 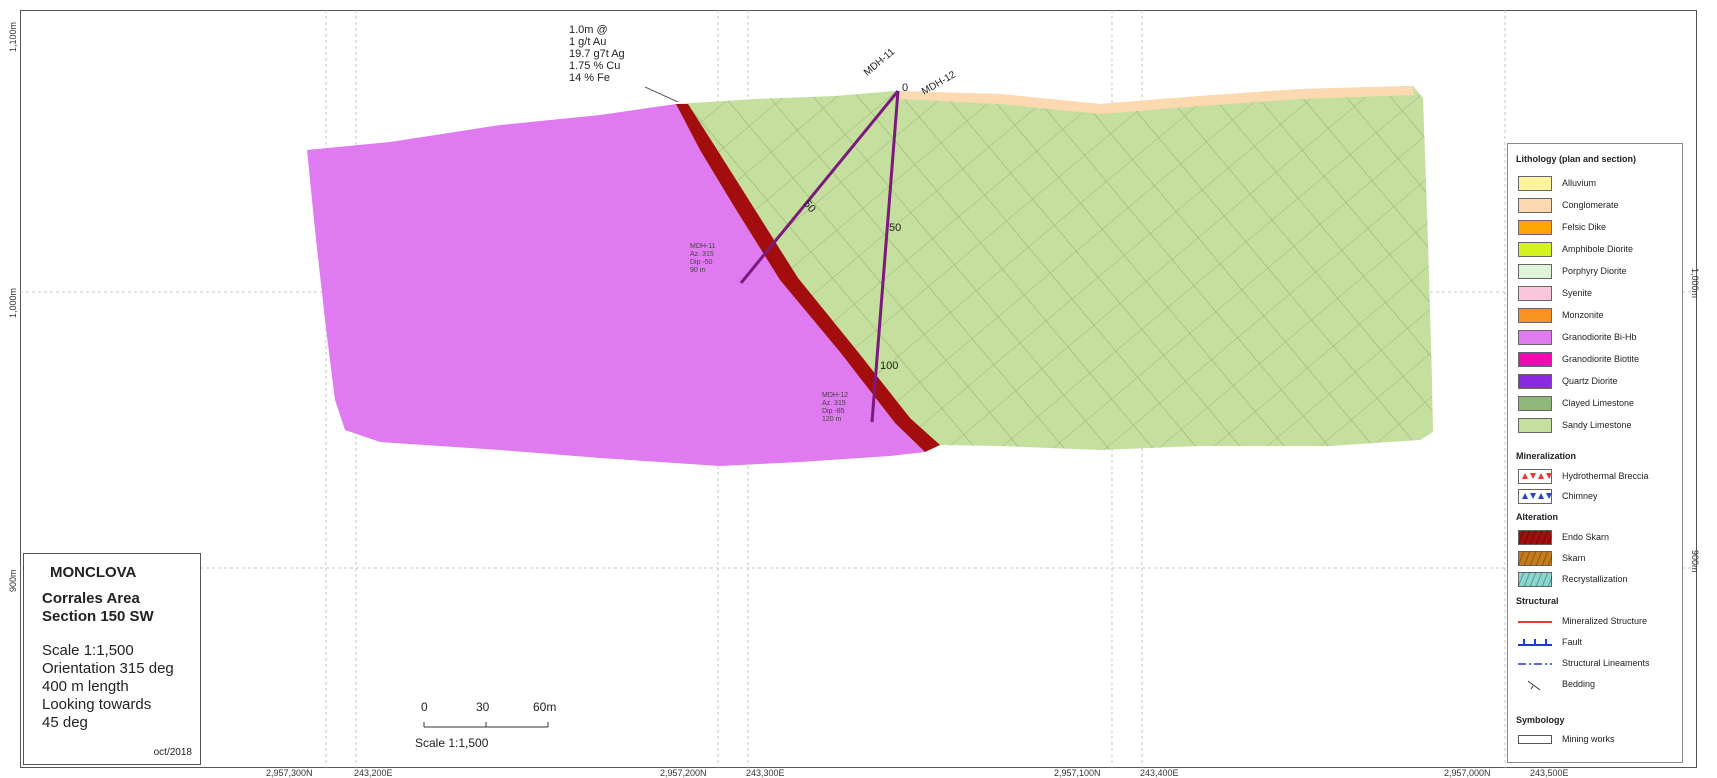 I want to click on legend-item: Skarn, so click(x=1598, y=560).